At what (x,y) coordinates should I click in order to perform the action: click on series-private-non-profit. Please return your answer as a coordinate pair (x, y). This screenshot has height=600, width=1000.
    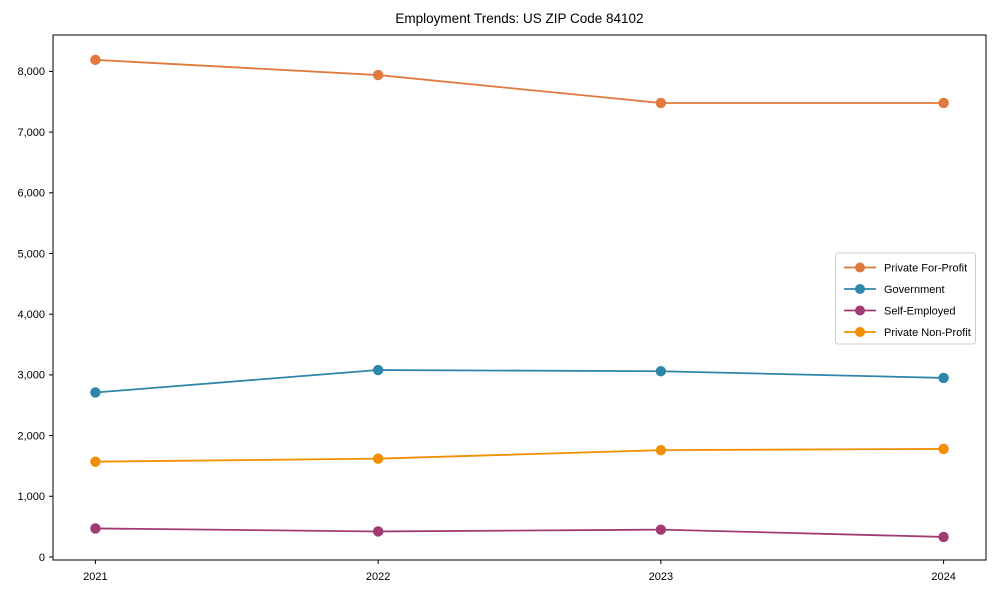
    Looking at the image, I should click on (519, 455).